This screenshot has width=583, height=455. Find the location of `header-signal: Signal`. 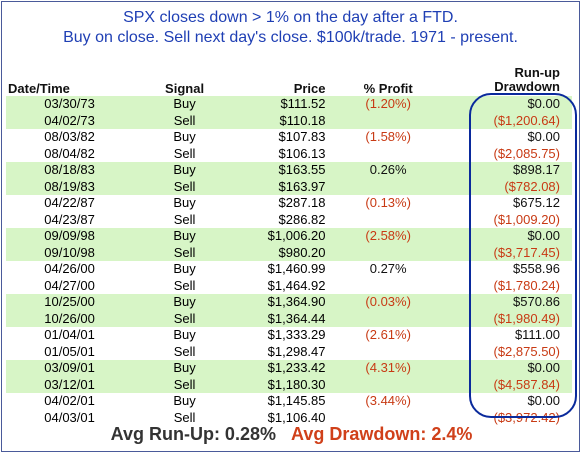

header-signal: Signal is located at coordinates (185, 88).